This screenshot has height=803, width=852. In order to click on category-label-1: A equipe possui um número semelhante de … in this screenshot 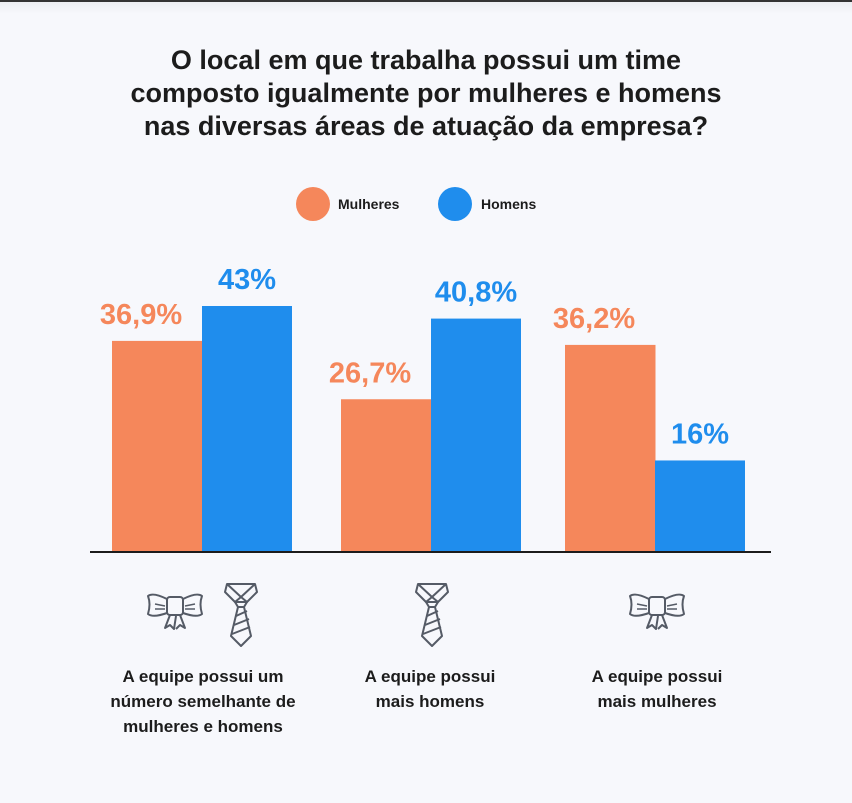, I will do `click(203, 701)`.